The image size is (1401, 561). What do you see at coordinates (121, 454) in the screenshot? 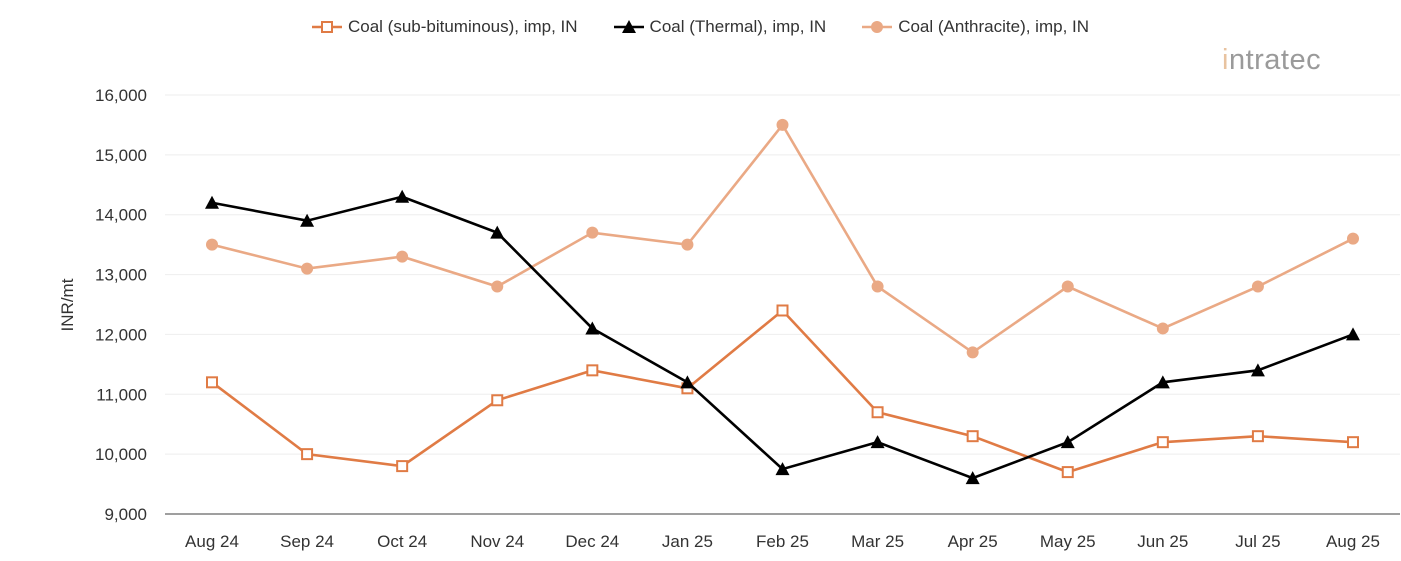
I see `y-tick-label: 10,000` at bounding box center [121, 454].